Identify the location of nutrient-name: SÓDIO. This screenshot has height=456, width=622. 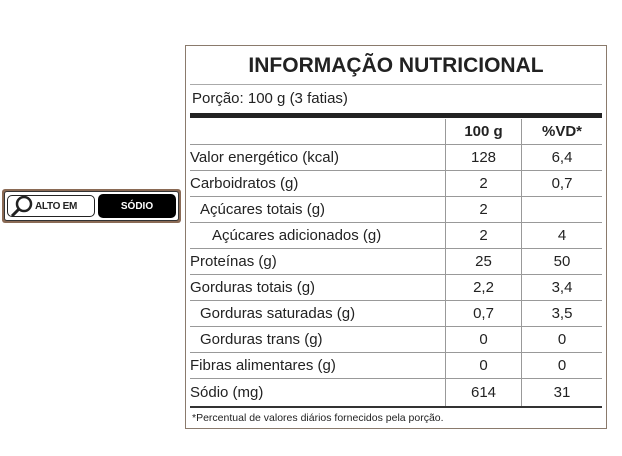
(137, 206).